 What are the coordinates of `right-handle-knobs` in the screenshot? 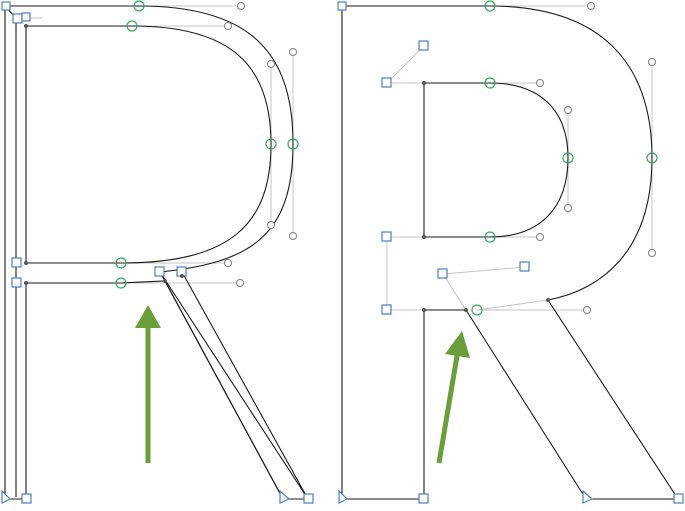 It's located at (596, 158).